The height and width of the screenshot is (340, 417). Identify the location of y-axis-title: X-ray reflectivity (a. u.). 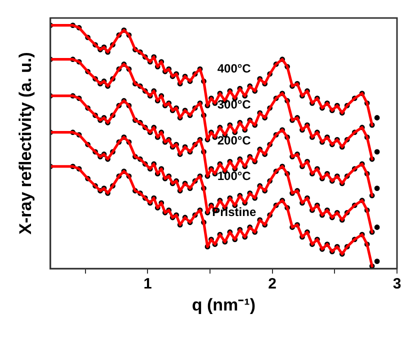
(25, 143).